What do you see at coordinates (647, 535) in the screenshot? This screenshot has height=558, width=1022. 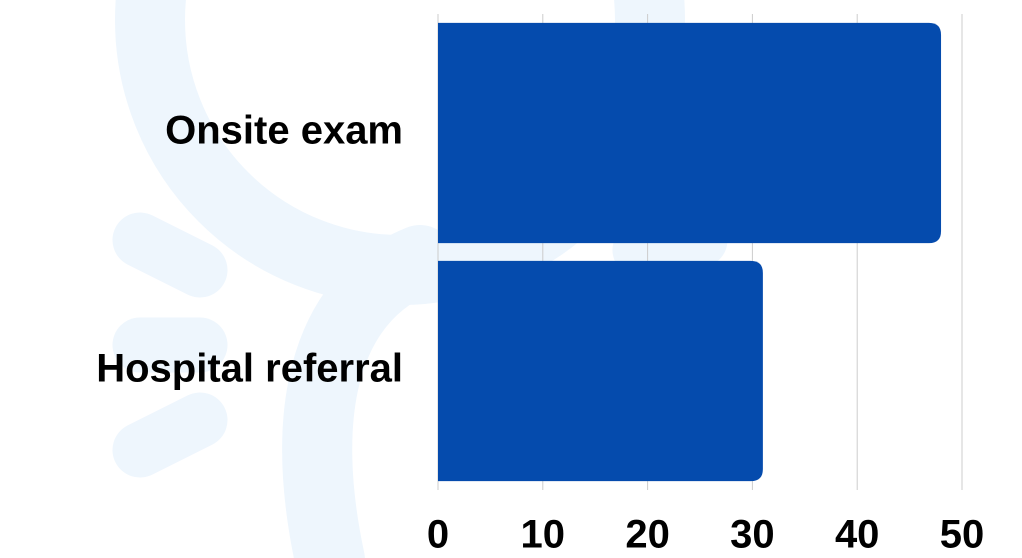 I see `x-tick-label: 20` at bounding box center [647, 535].